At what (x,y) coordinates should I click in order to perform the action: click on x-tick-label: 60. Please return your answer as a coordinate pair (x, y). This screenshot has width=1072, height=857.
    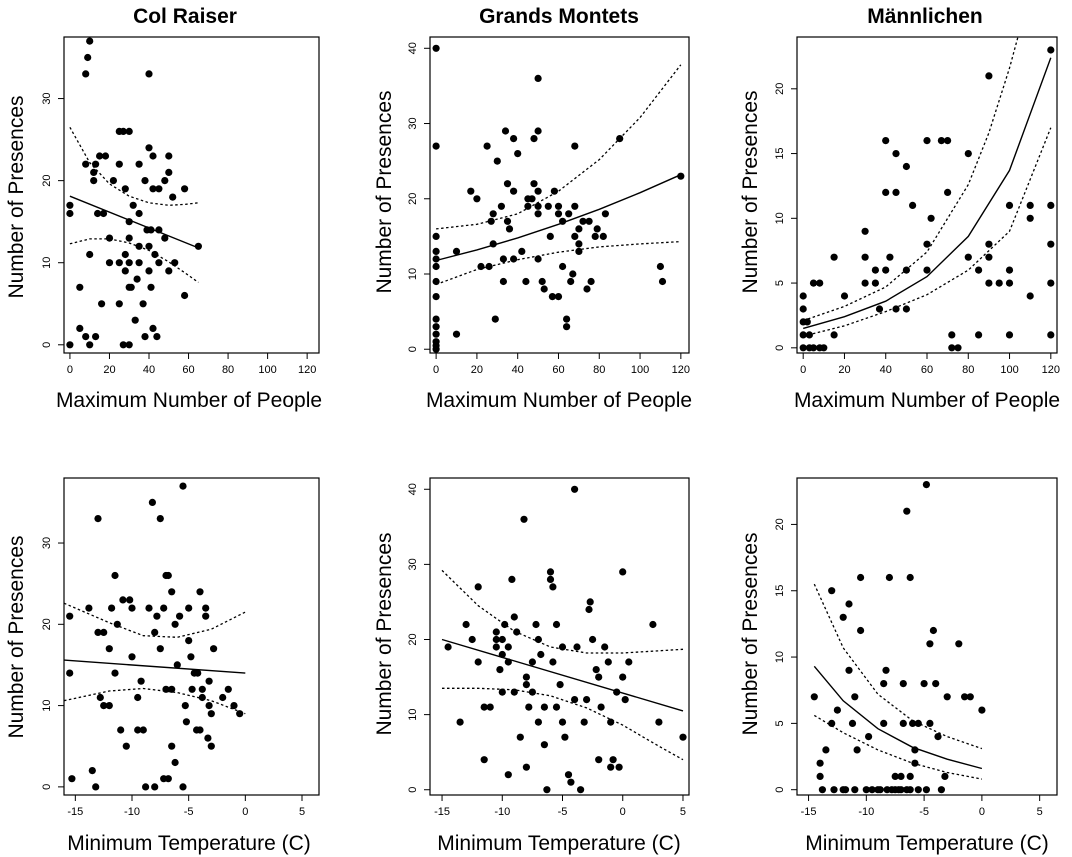
    Looking at the image, I should click on (927, 370).